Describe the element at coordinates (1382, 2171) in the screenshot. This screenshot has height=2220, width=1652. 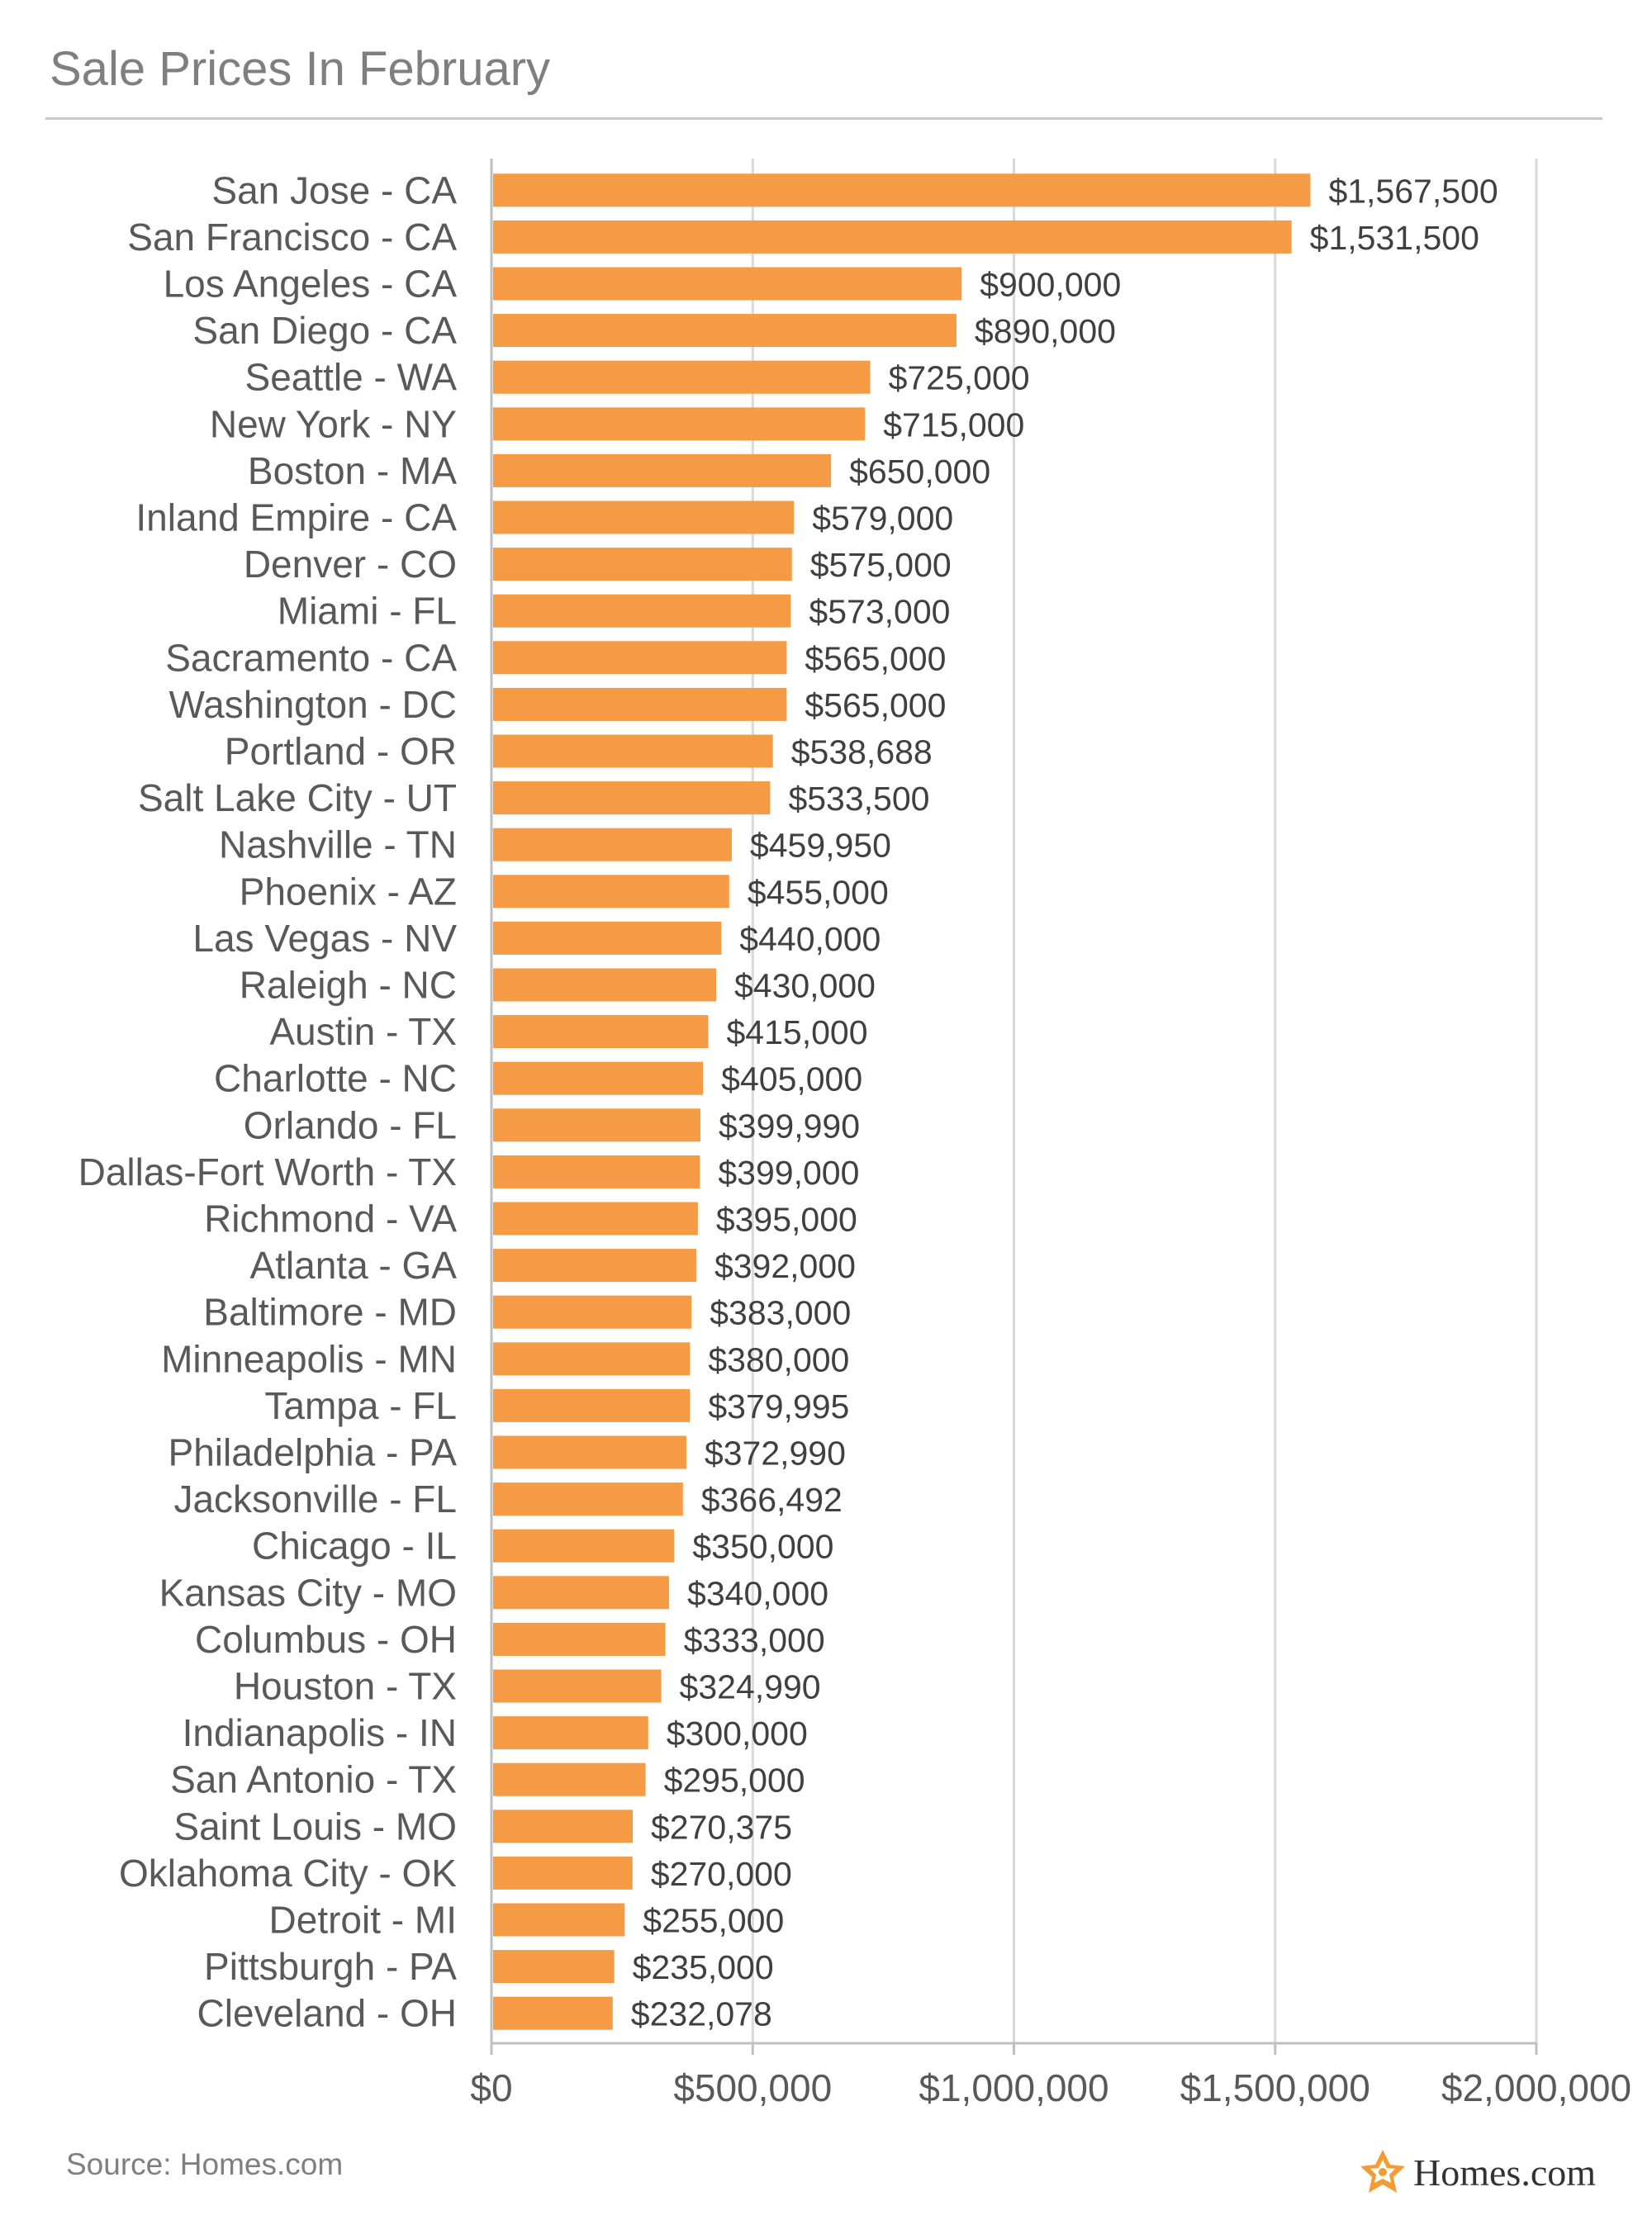
I see `homes-logo-icon` at that location.